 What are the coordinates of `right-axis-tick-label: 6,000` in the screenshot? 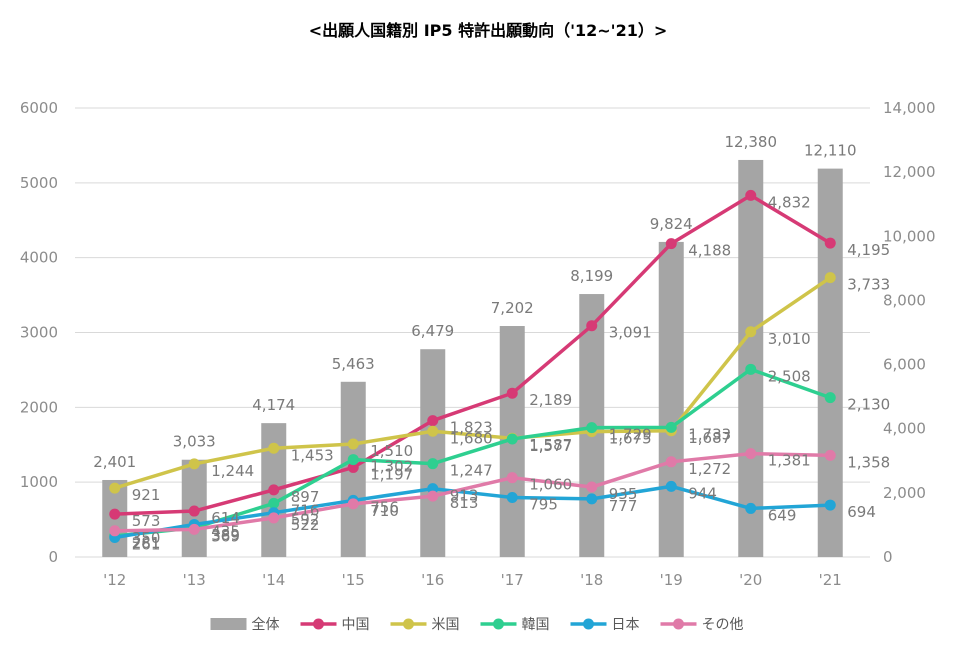 It's located at (904, 365).